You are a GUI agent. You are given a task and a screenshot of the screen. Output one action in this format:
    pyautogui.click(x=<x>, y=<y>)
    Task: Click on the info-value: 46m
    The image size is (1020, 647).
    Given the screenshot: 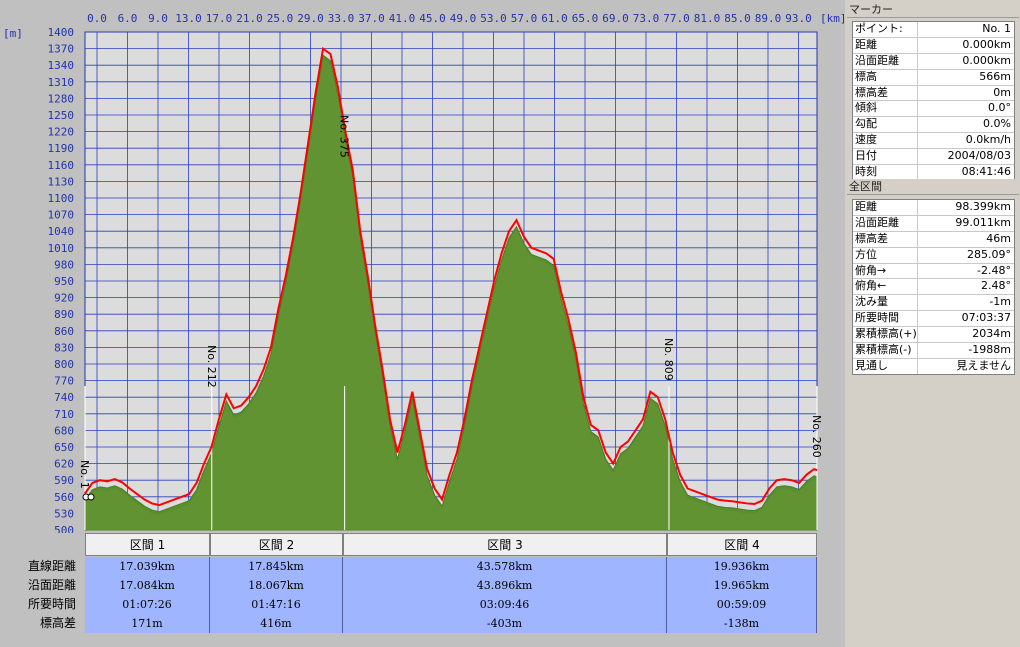 What is the action you would take?
    pyautogui.click(x=998, y=238)
    